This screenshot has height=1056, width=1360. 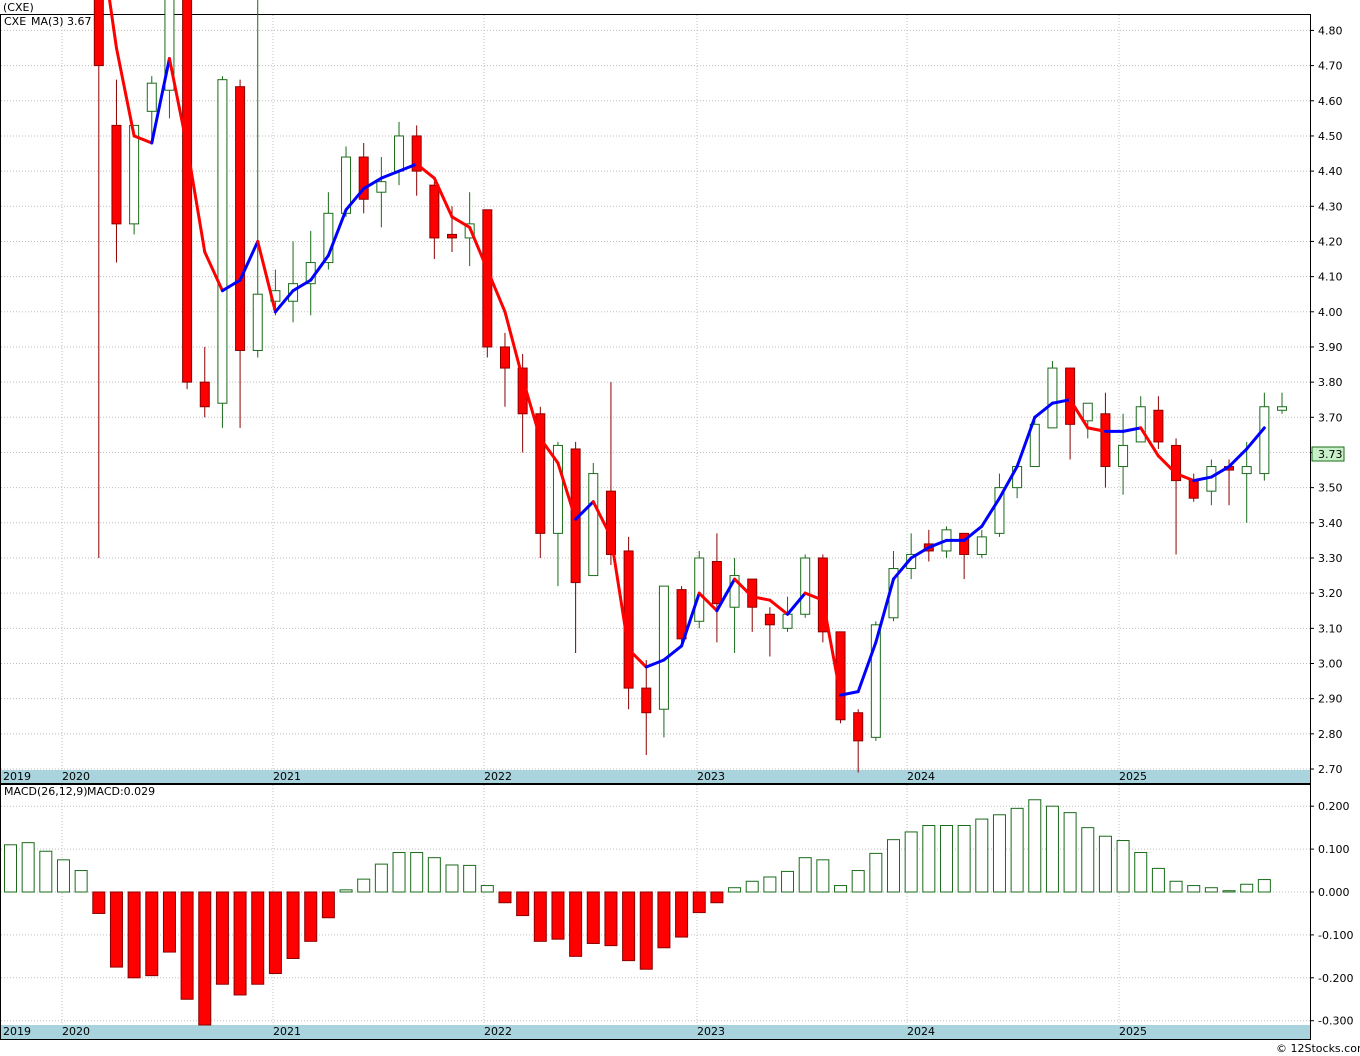 What do you see at coordinates (655, 1032) in the screenshot?
I see `macd-date-band` at bounding box center [655, 1032].